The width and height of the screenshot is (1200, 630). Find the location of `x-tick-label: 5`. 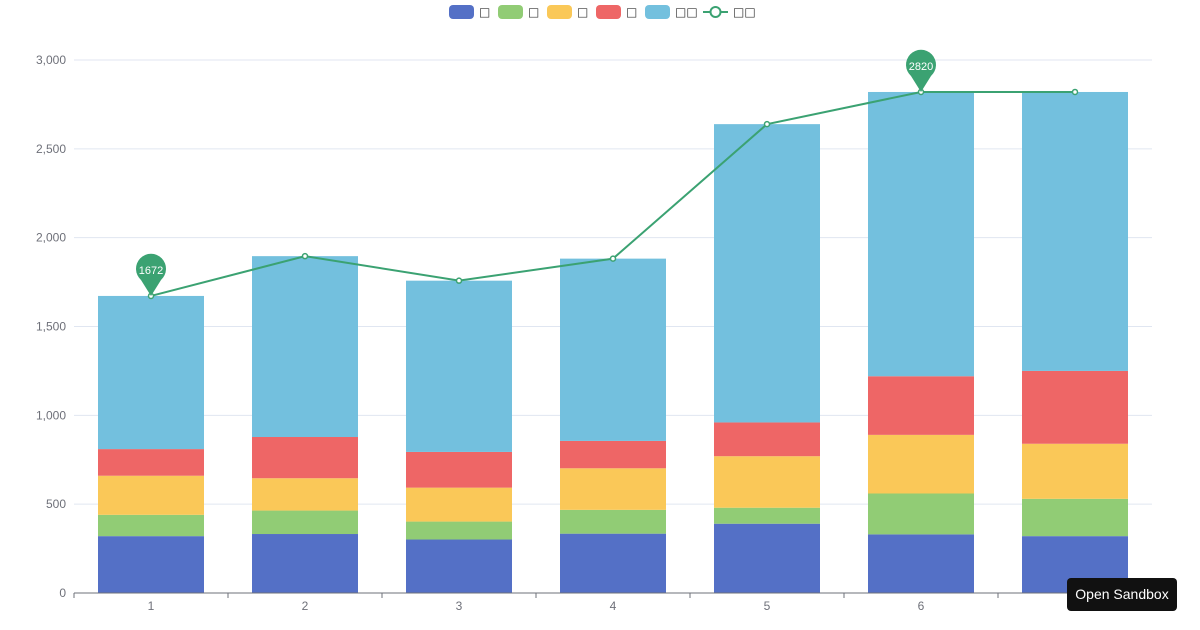

x-tick-label: 5 is located at coordinates (767, 606).